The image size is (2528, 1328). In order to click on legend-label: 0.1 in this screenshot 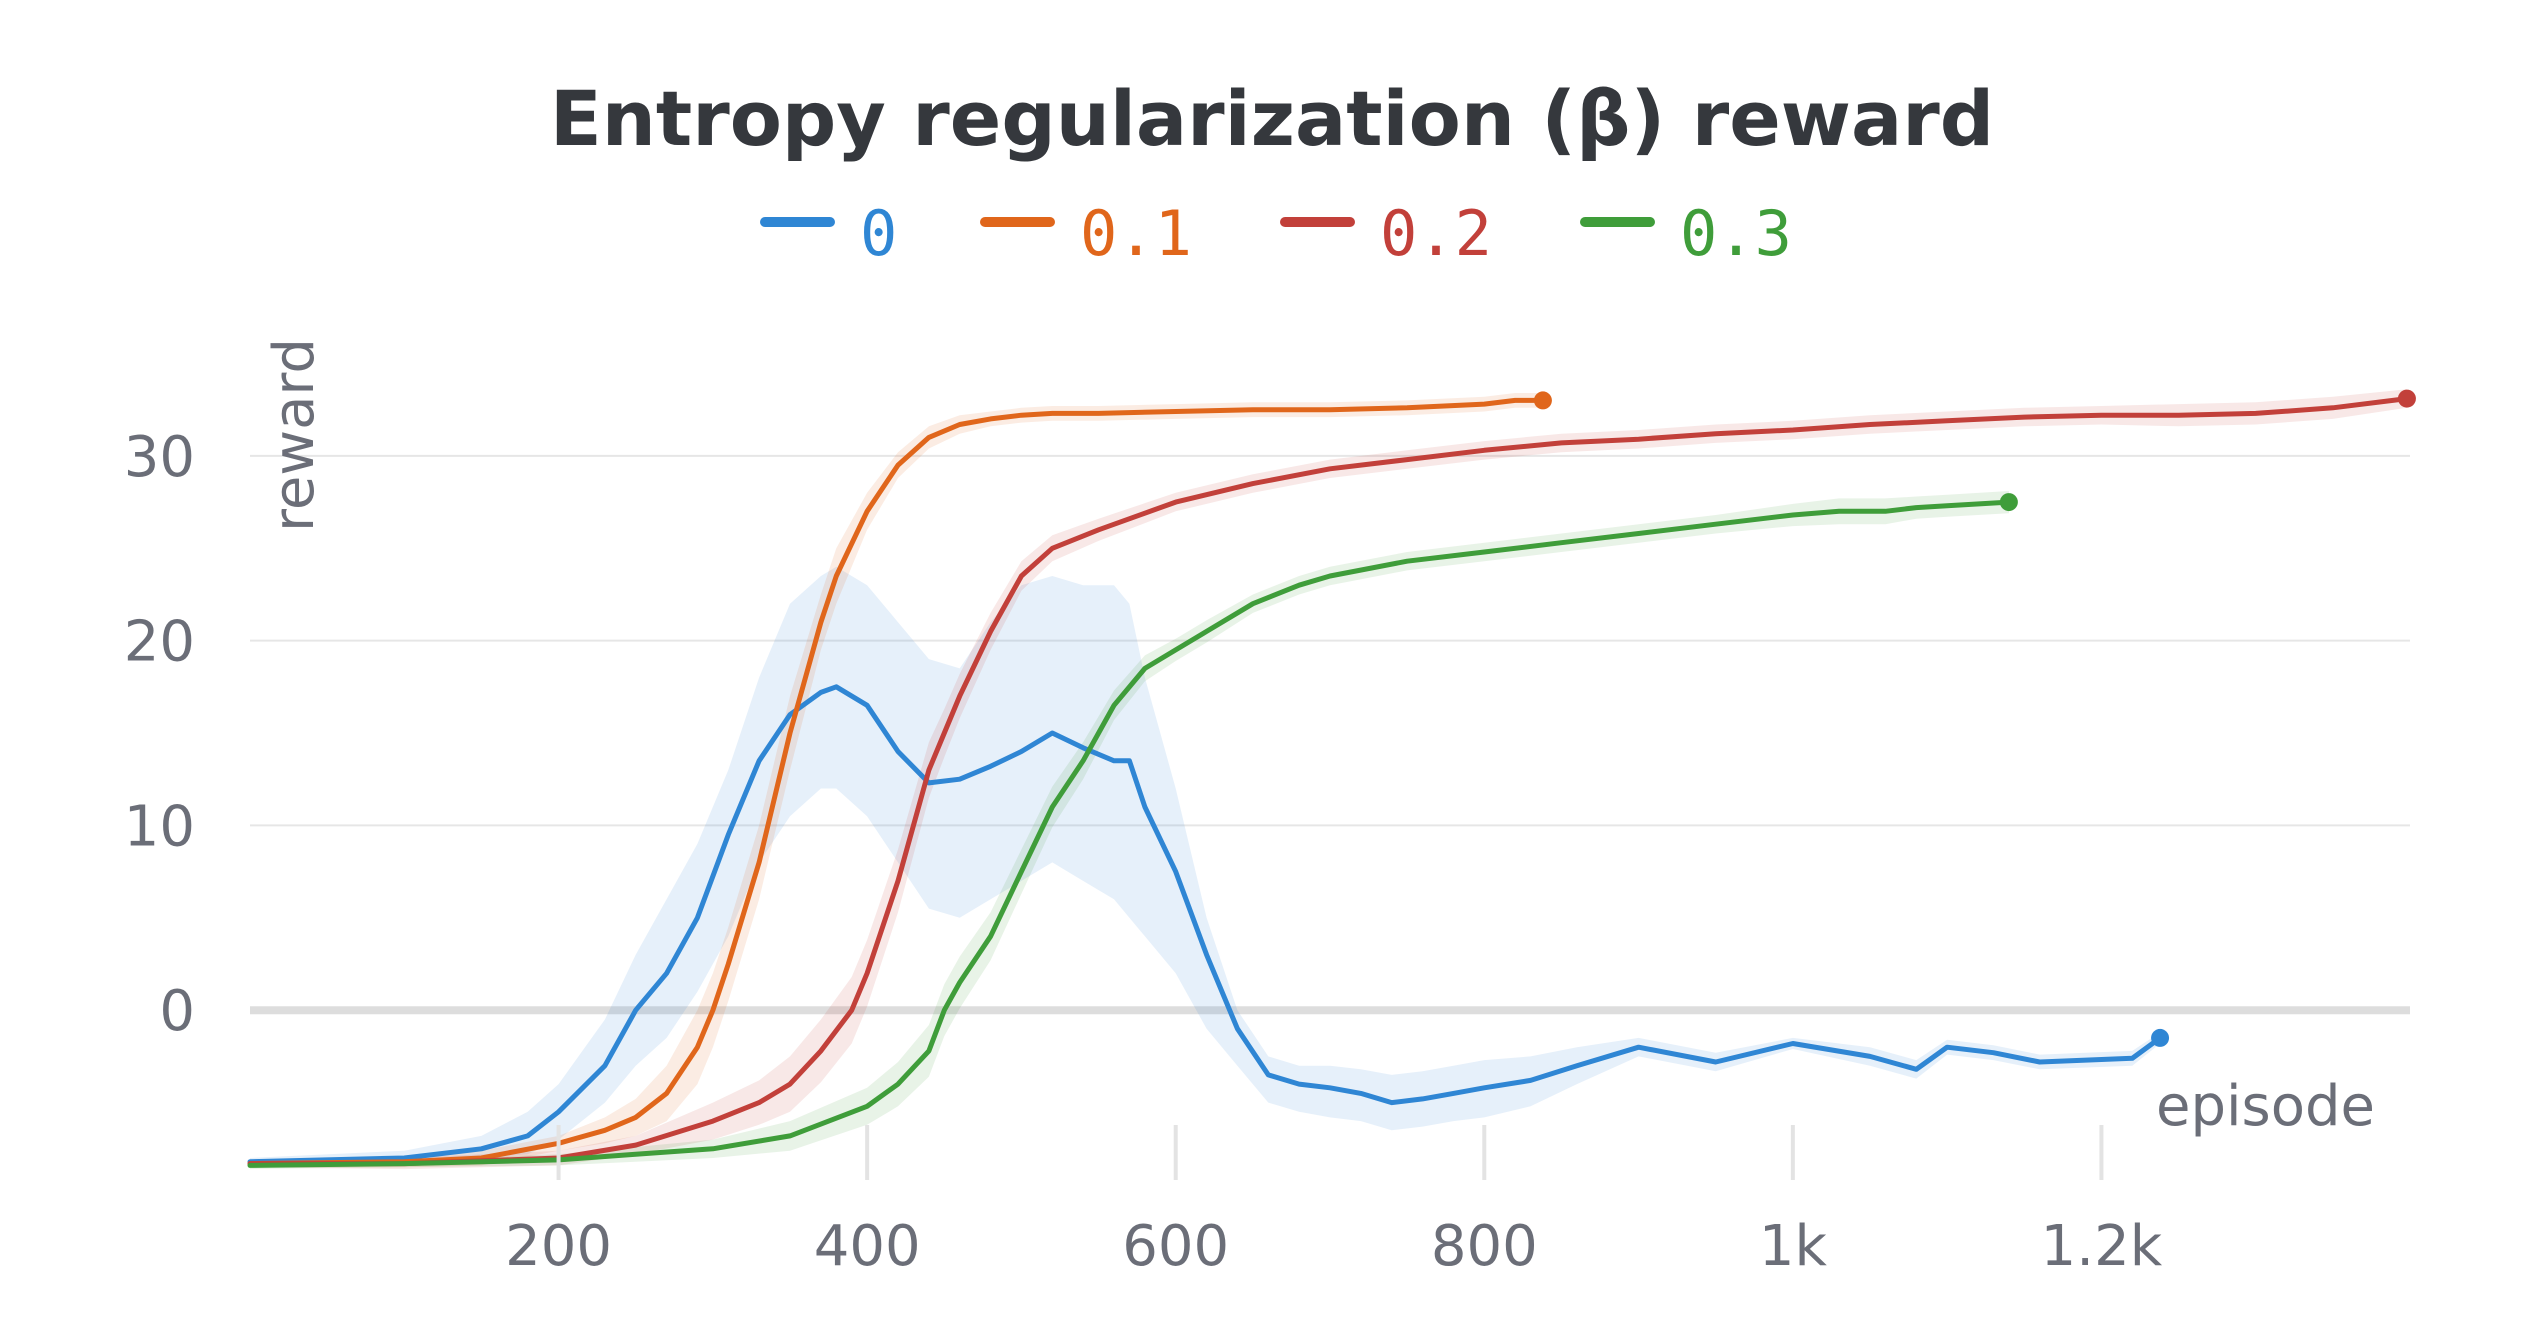, I will do `click(1136, 233)`.